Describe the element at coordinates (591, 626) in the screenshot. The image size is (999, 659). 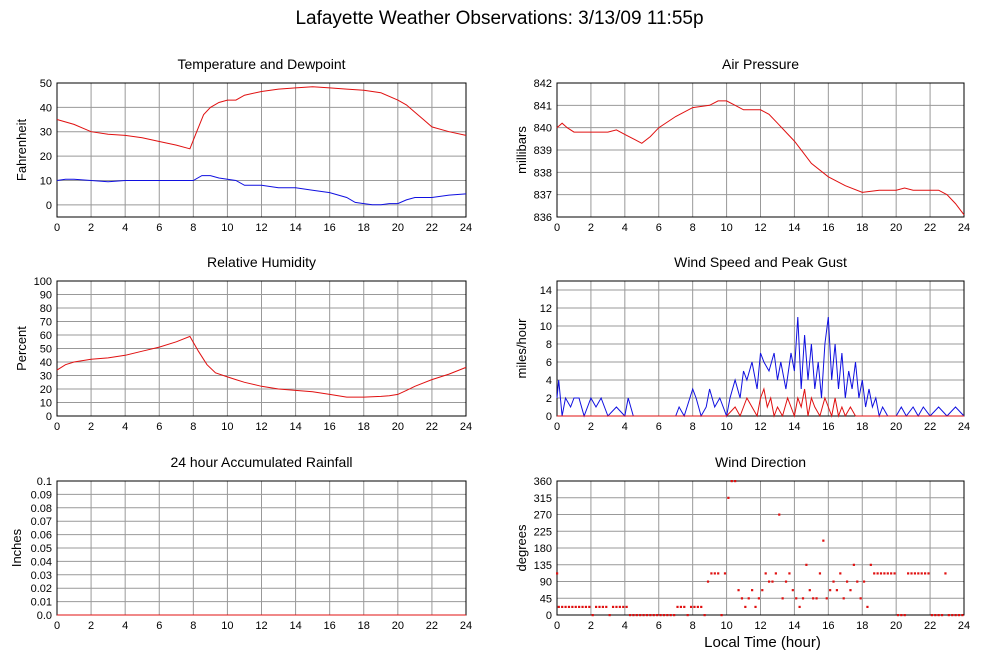
I see `direction-x-tick-label: 2` at that location.